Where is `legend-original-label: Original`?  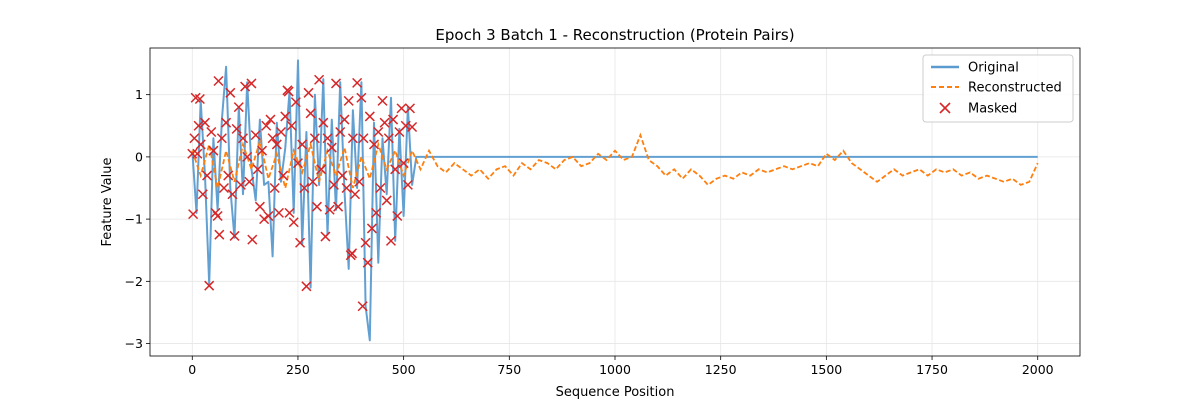 legend-original-label: Original is located at coordinates (993, 68).